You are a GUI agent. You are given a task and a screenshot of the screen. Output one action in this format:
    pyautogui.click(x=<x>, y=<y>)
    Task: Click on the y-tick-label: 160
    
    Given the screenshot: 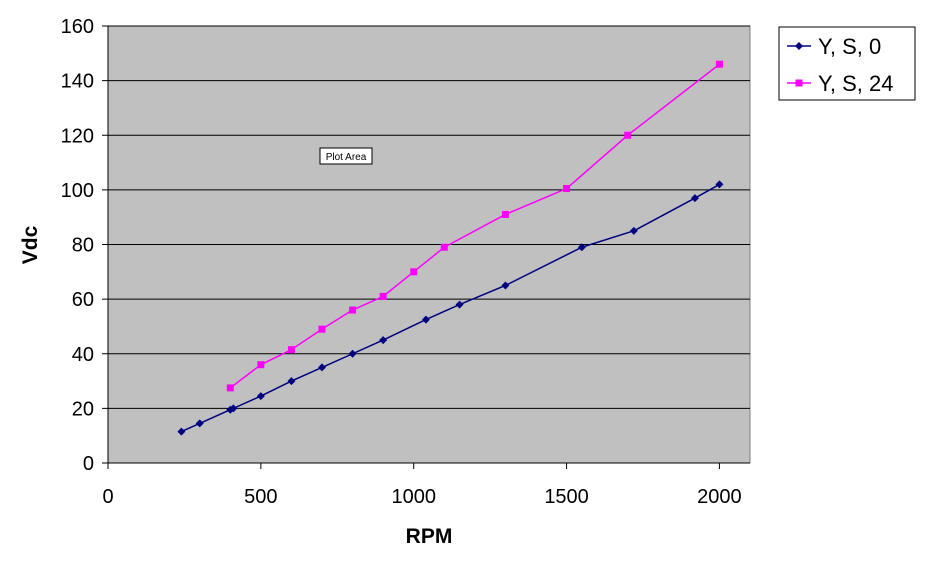 What is the action you would take?
    pyautogui.click(x=77, y=27)
    